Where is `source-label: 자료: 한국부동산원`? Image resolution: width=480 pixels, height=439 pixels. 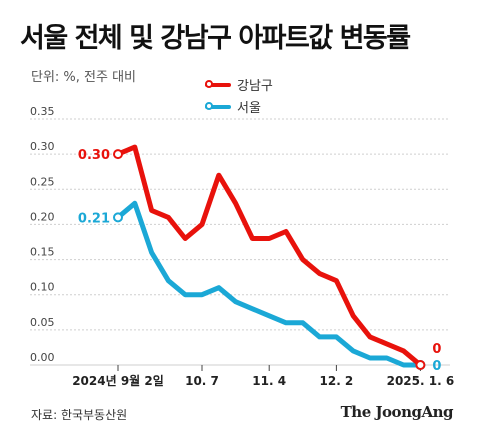
source-label: 자료: 한국부동산원 is located at coordinates (79, 415).